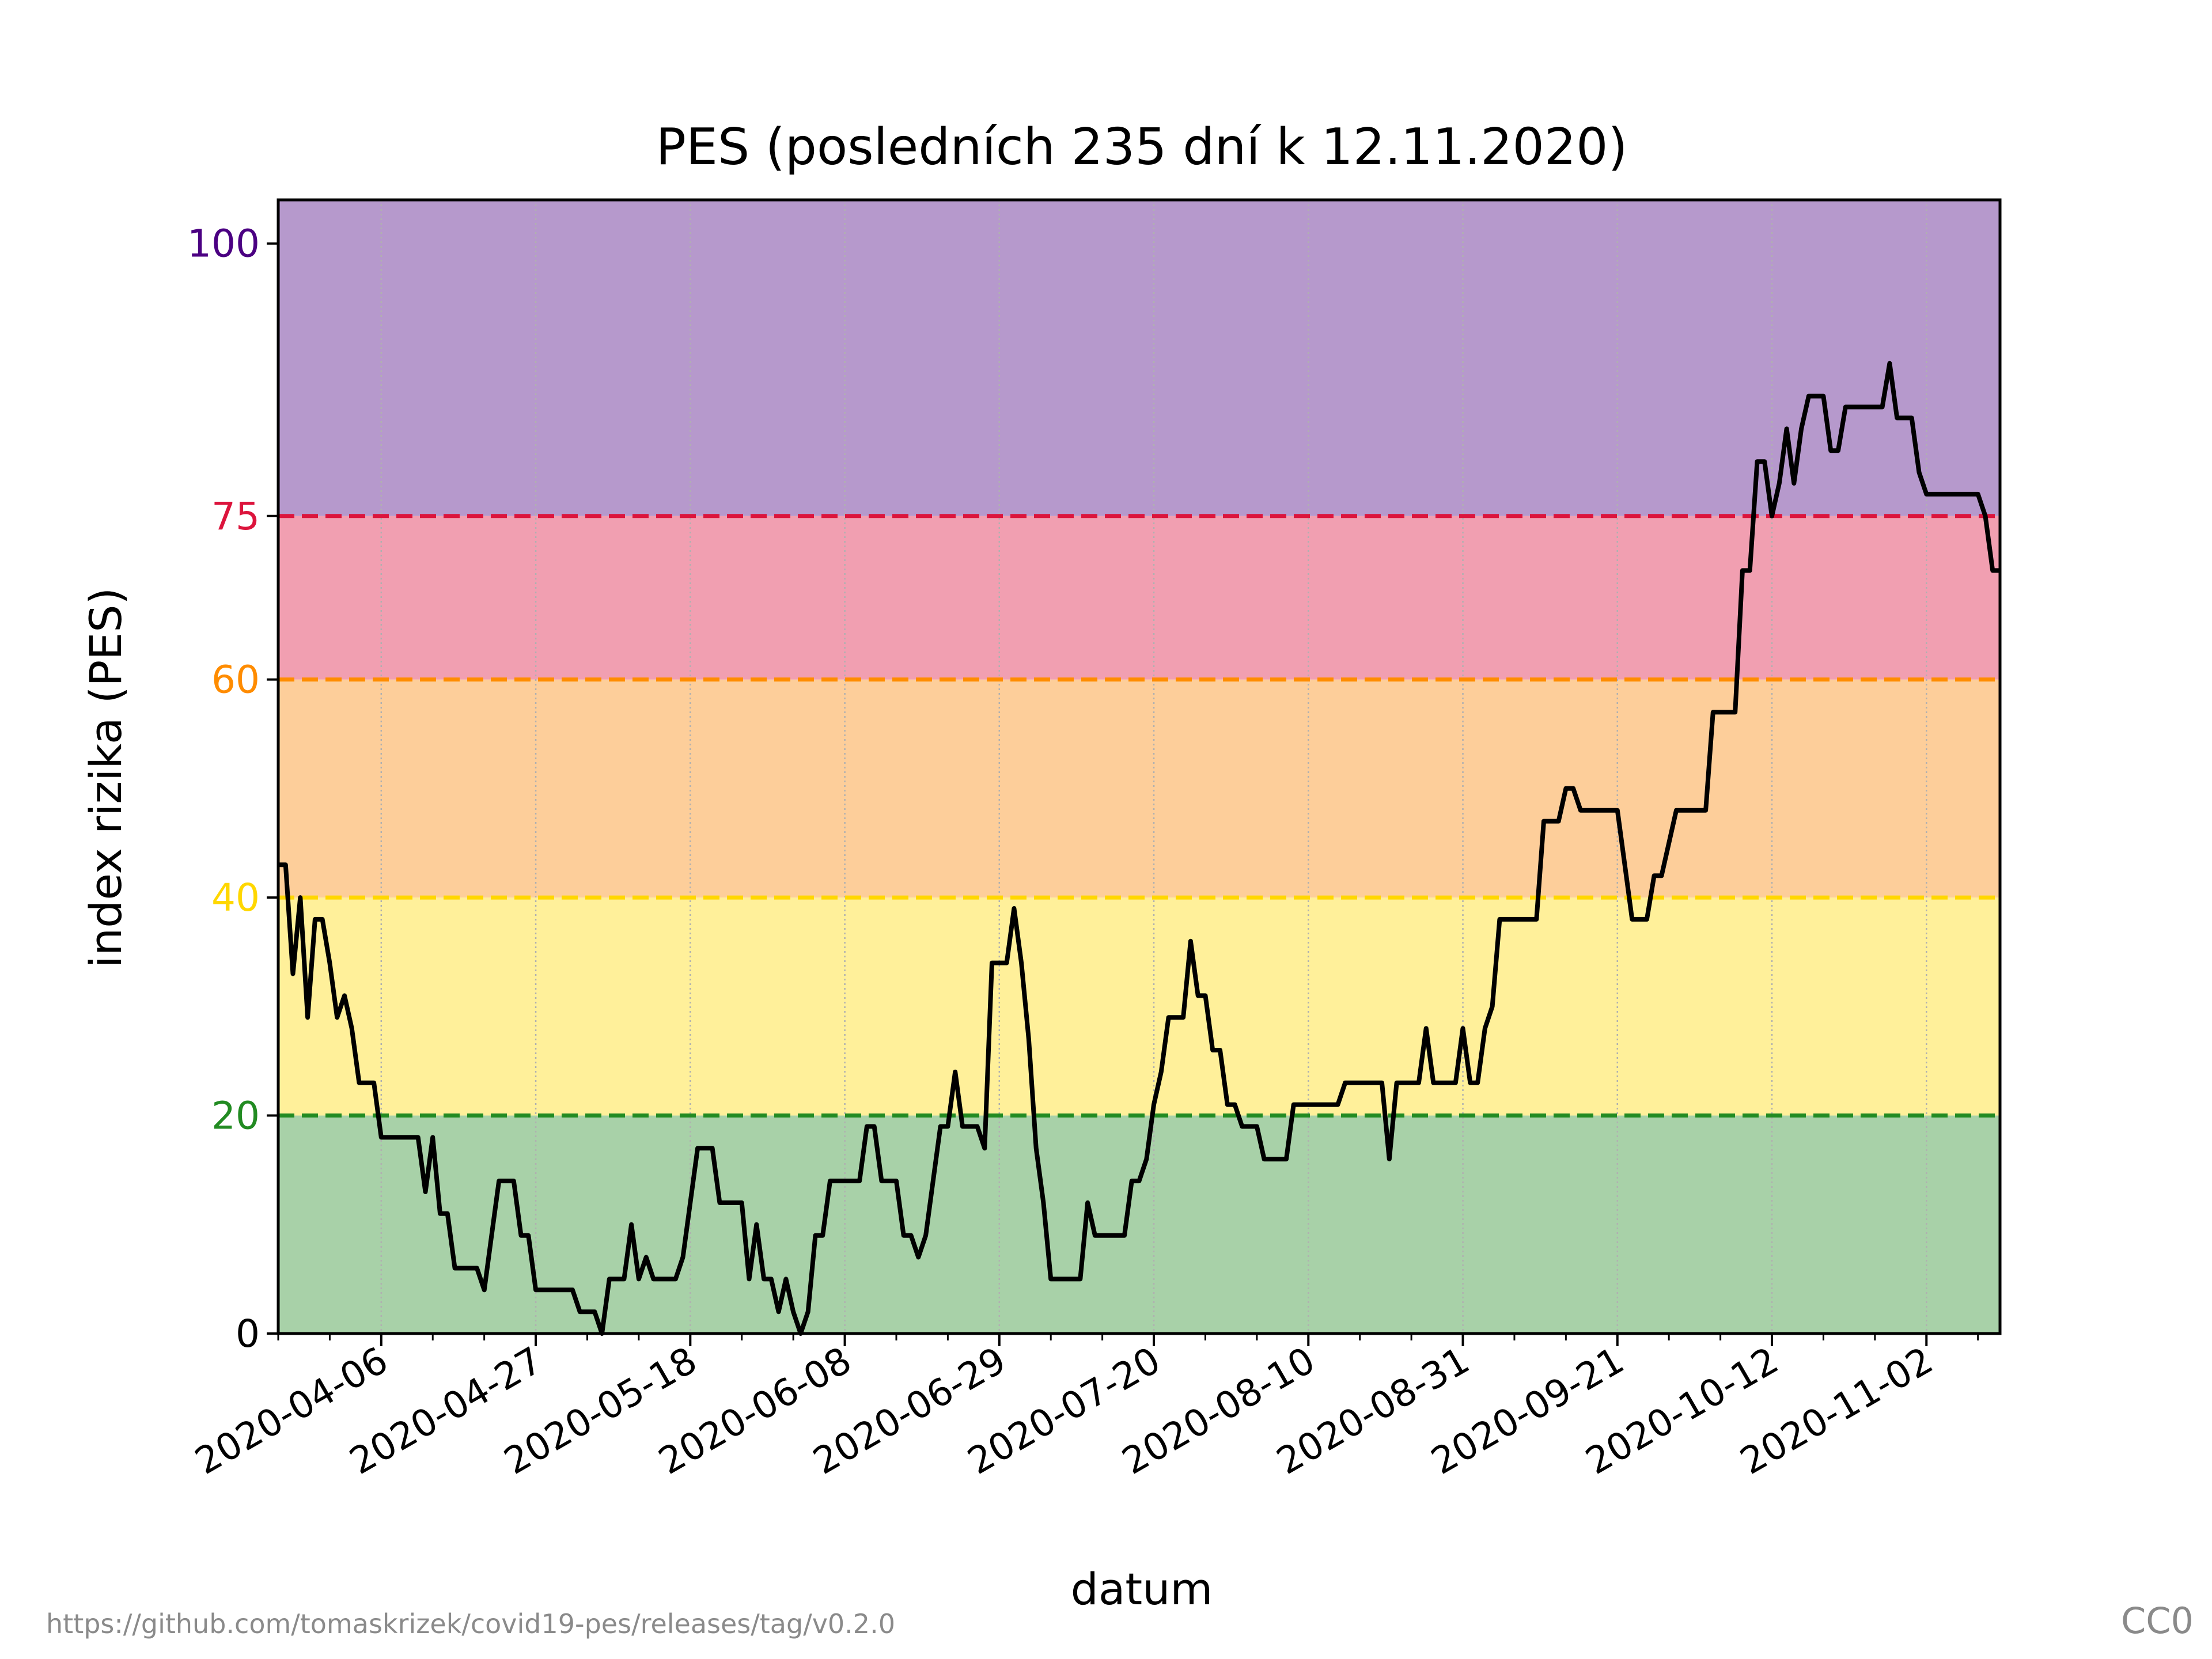 The height and width of the screenshot is (1659, 2212). Describe the element at coordinates (248, 1334) in the screenshot. I see `y-tick-label-0: 0` at that location.